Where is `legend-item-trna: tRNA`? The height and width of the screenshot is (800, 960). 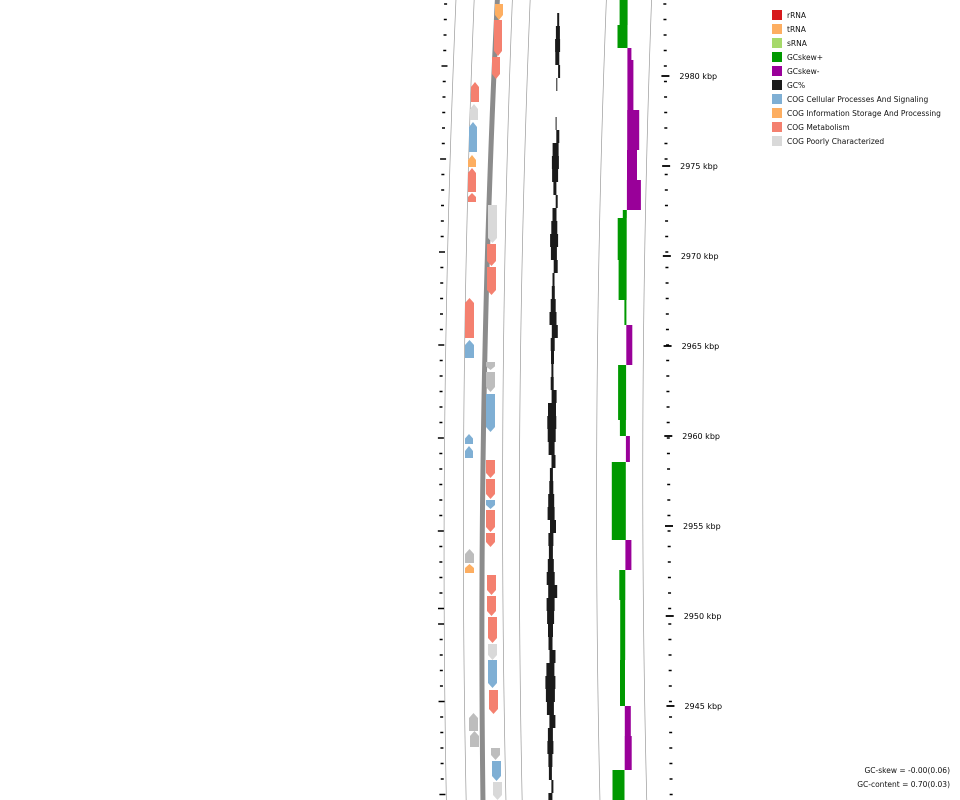 legend-item-trna: tRNA is located at coordinates (856, 29).